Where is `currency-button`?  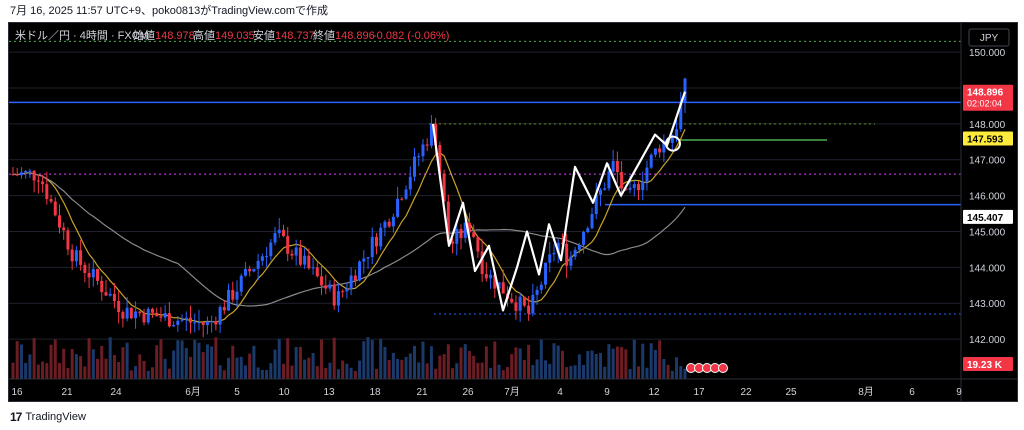
currency-button is located at coordinates (989, 37).